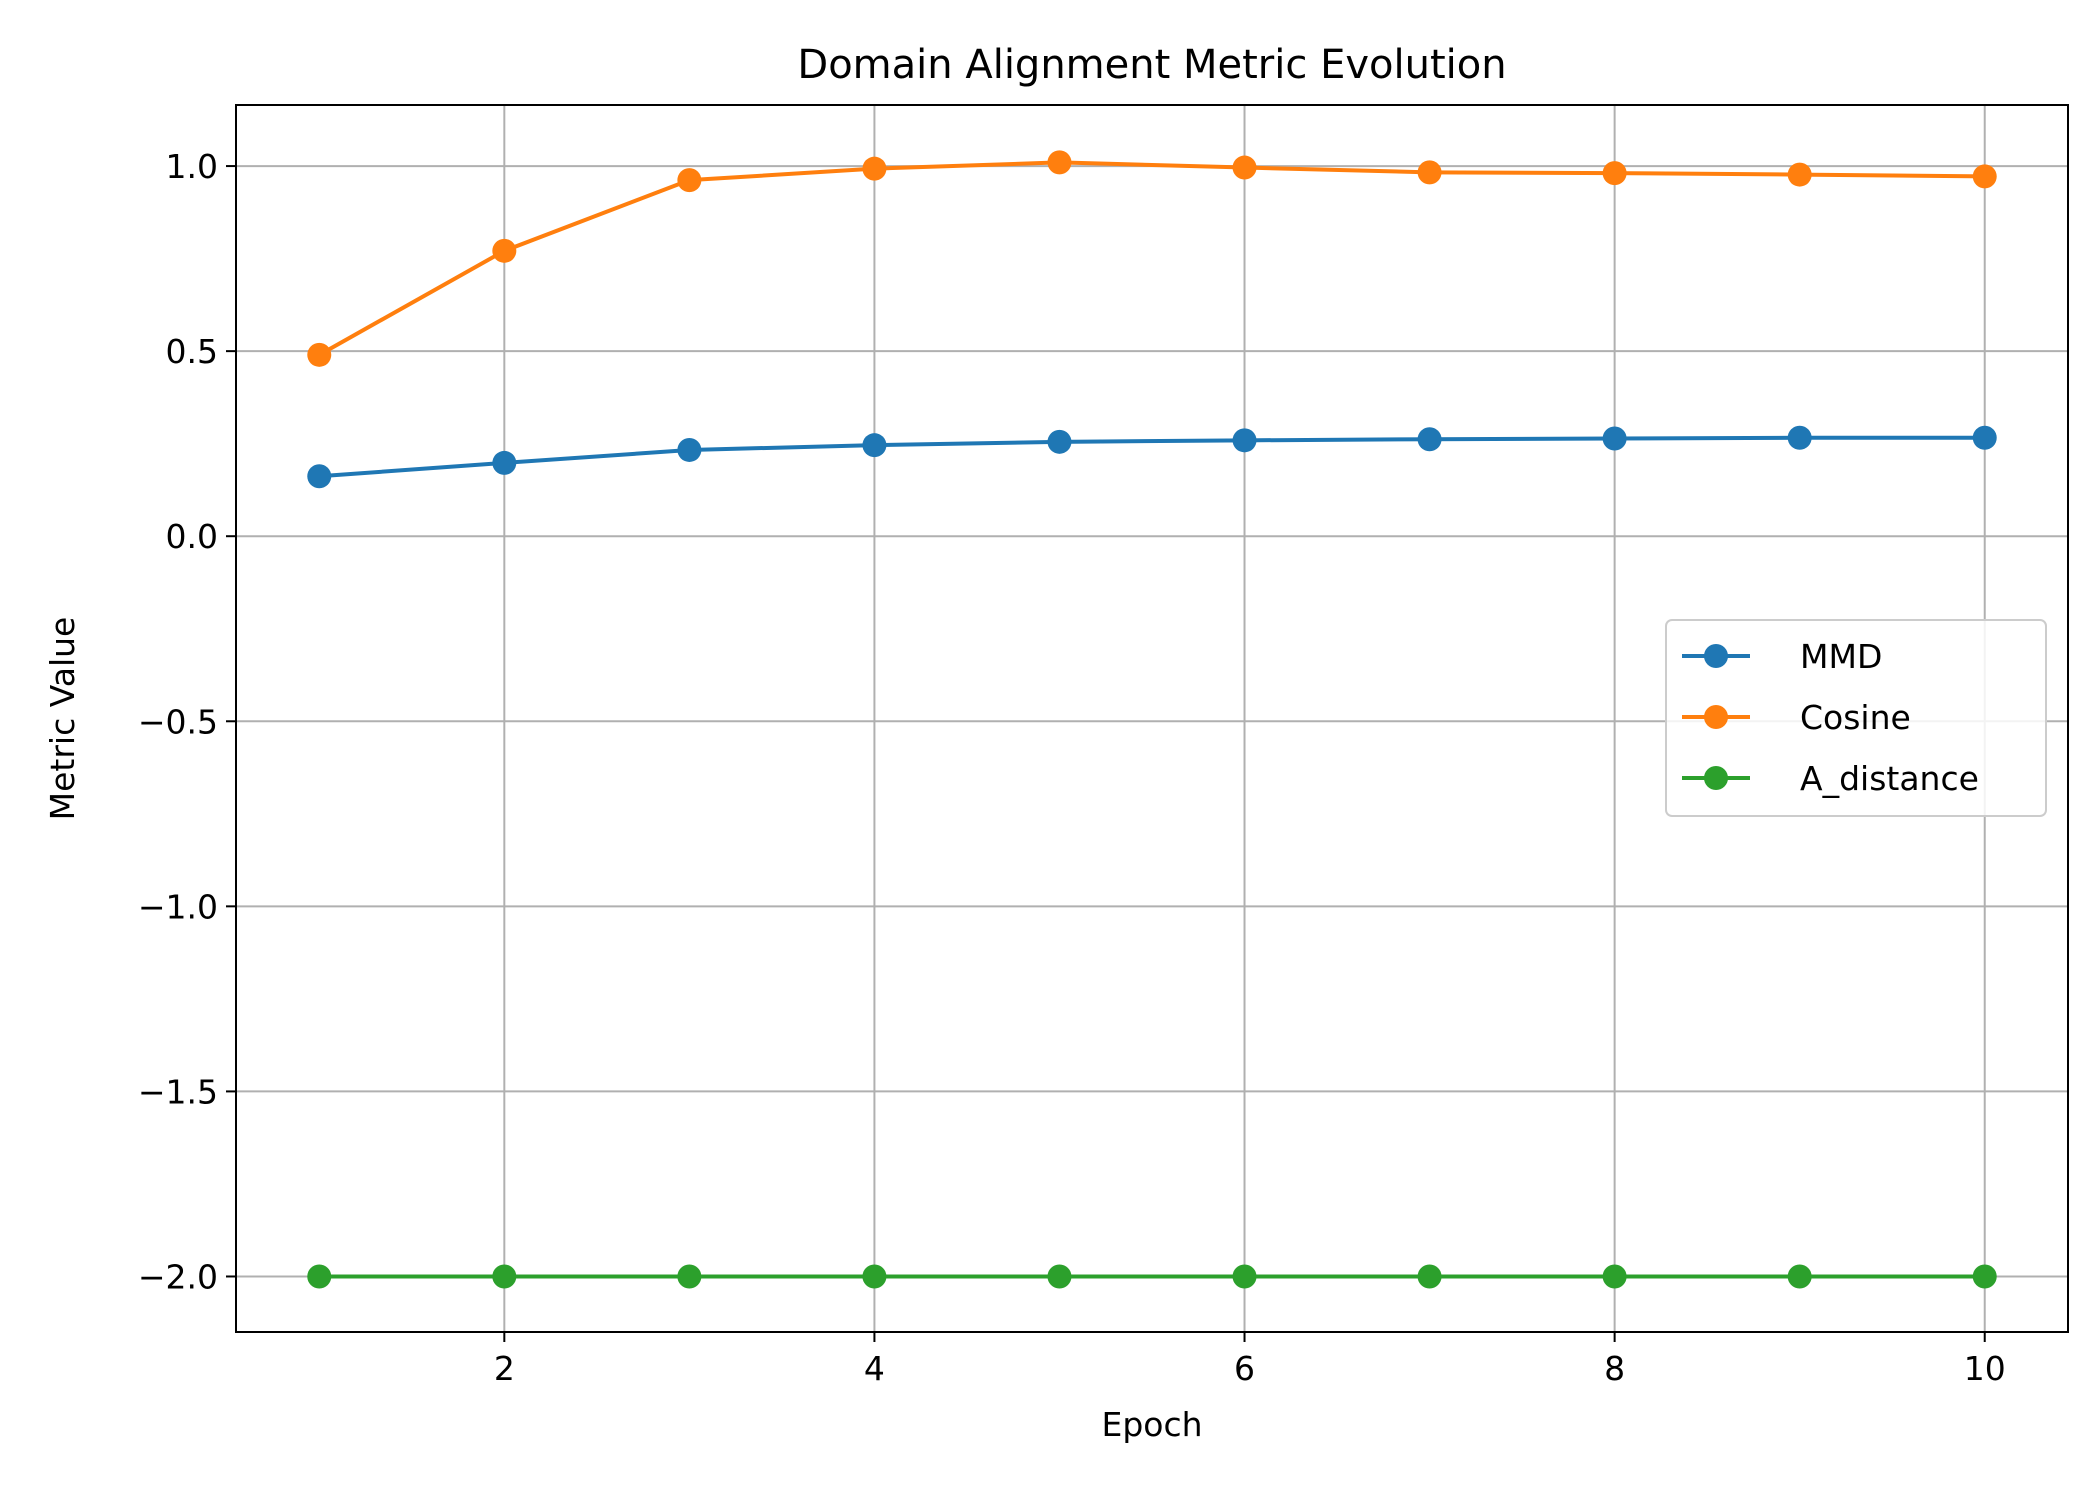  I want to click on y-tick-label: −1.5, so click(178, 1091).